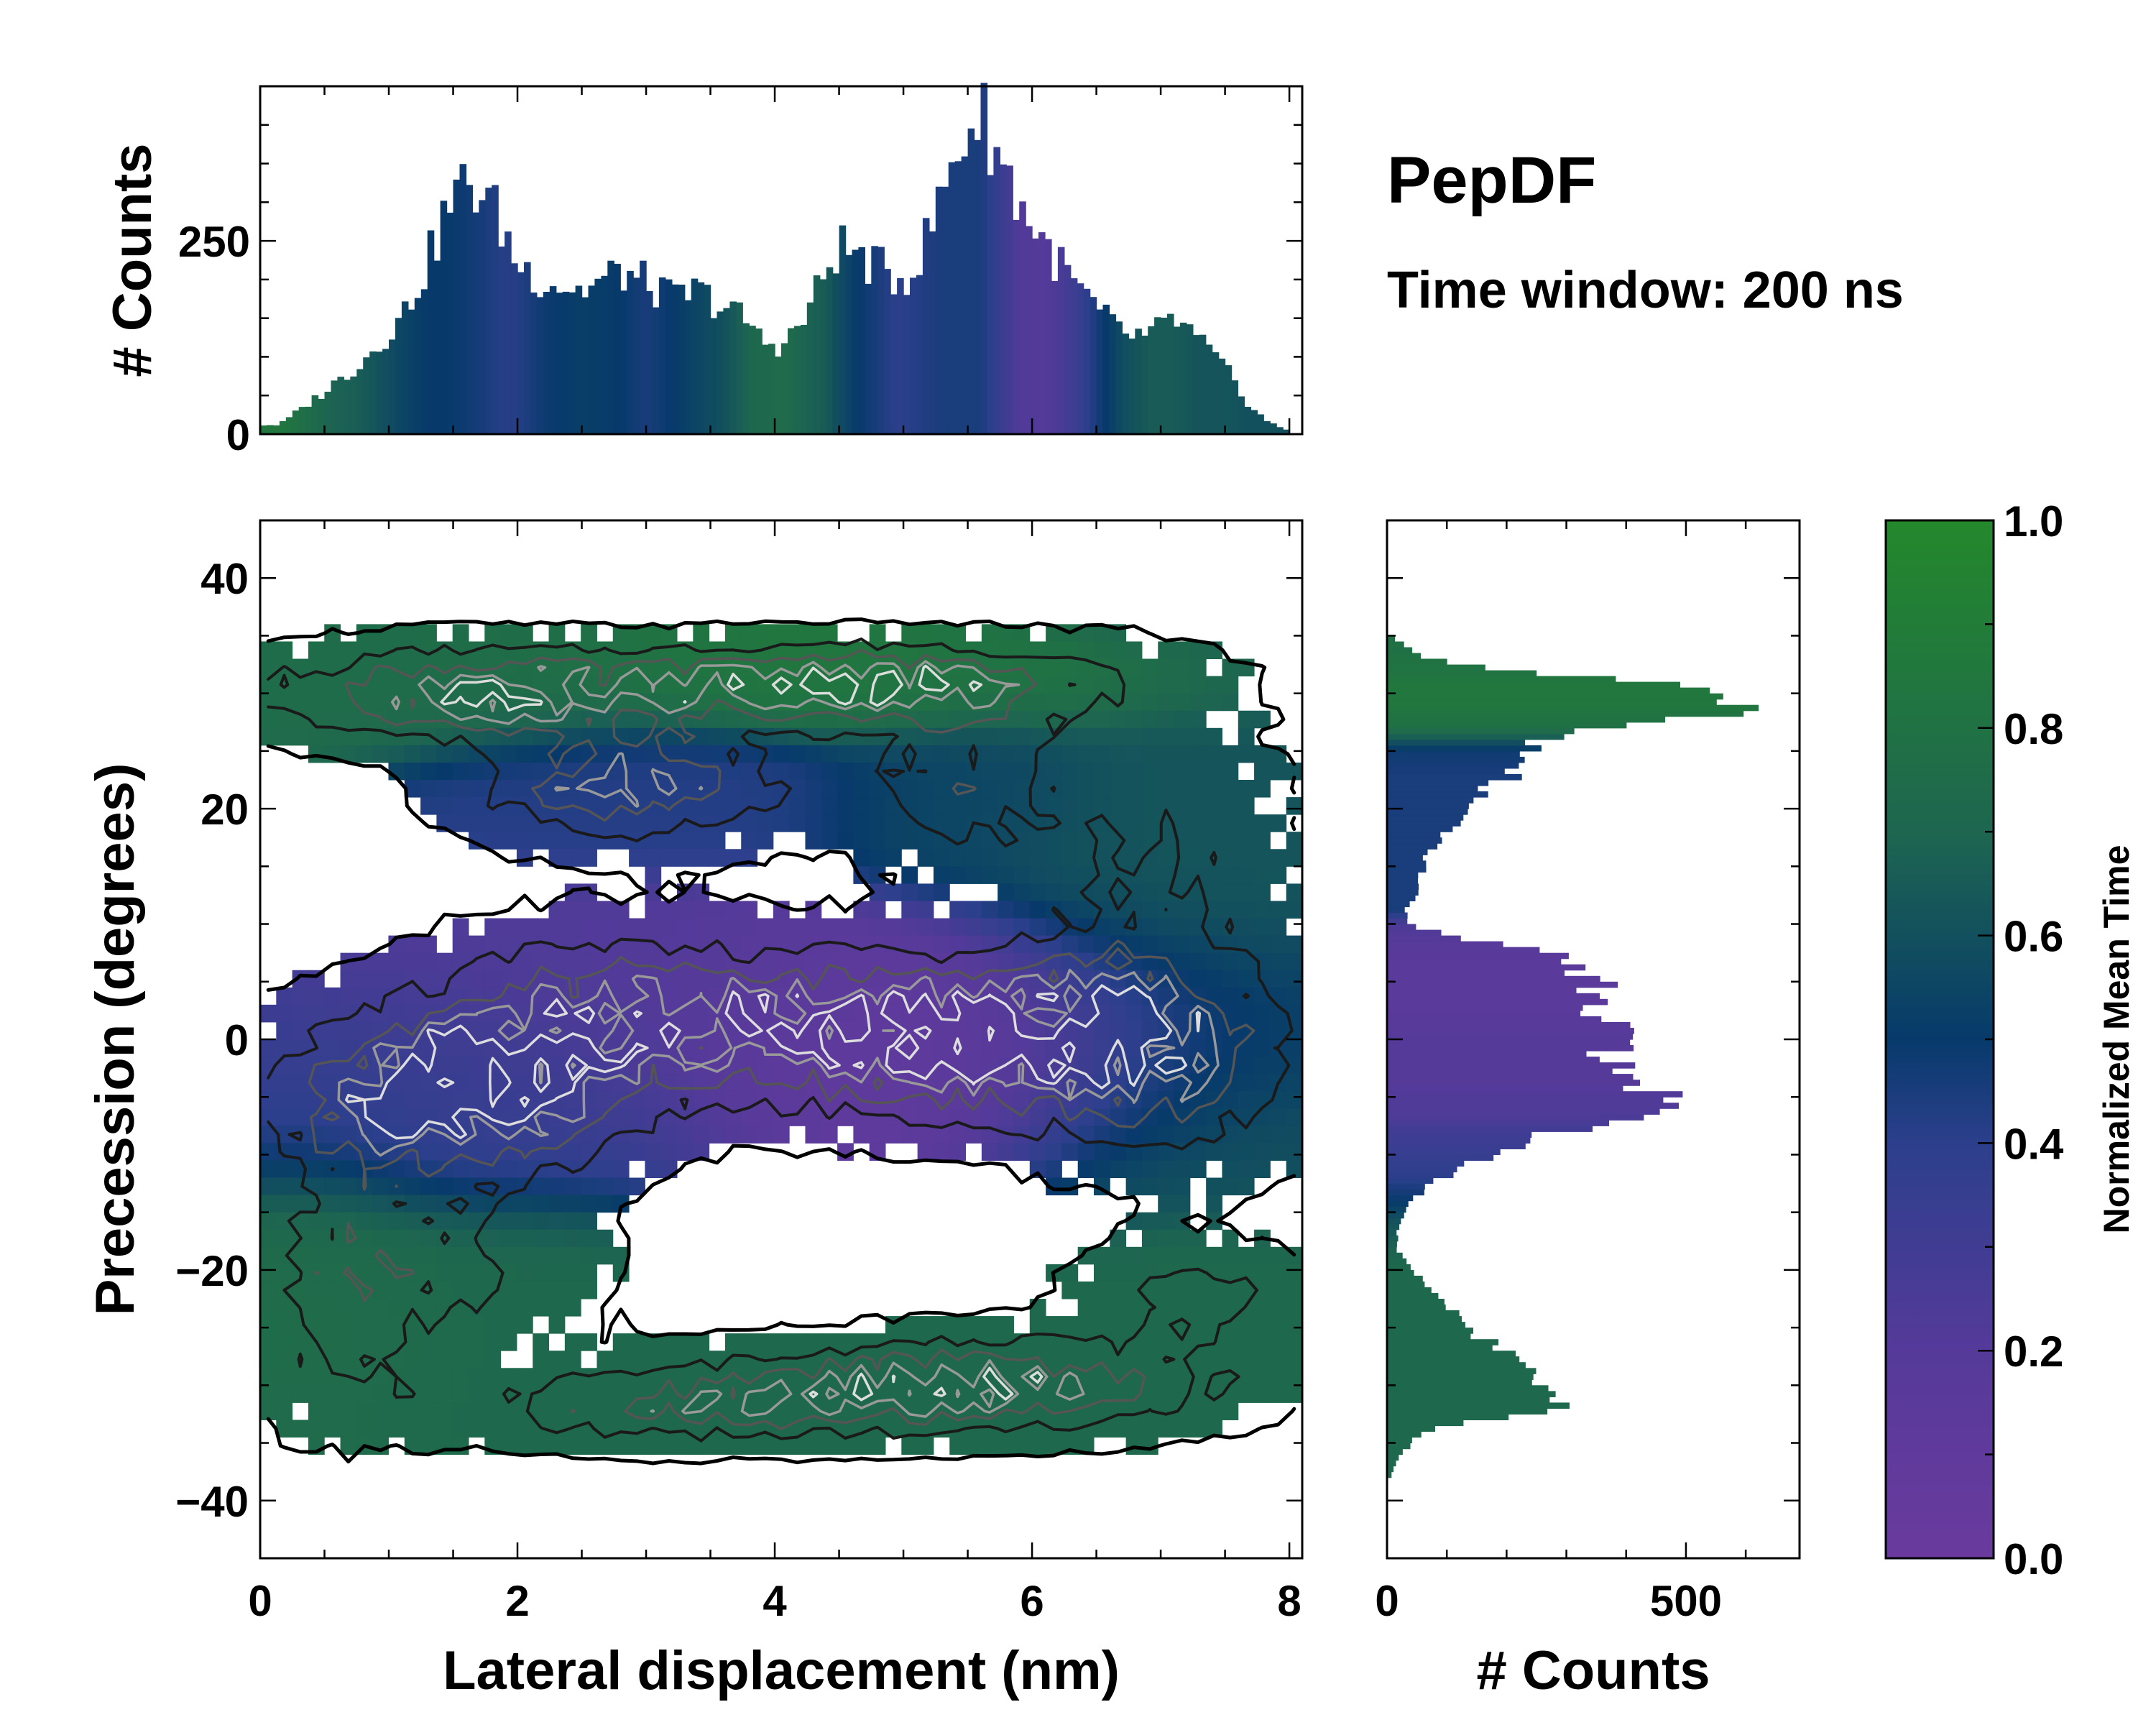 The width and height of the screenshot is (2156, 1725). Describe the element at coordinates (1573, 1056) in the screenshot. I see `right-histogram-bars` at that location.